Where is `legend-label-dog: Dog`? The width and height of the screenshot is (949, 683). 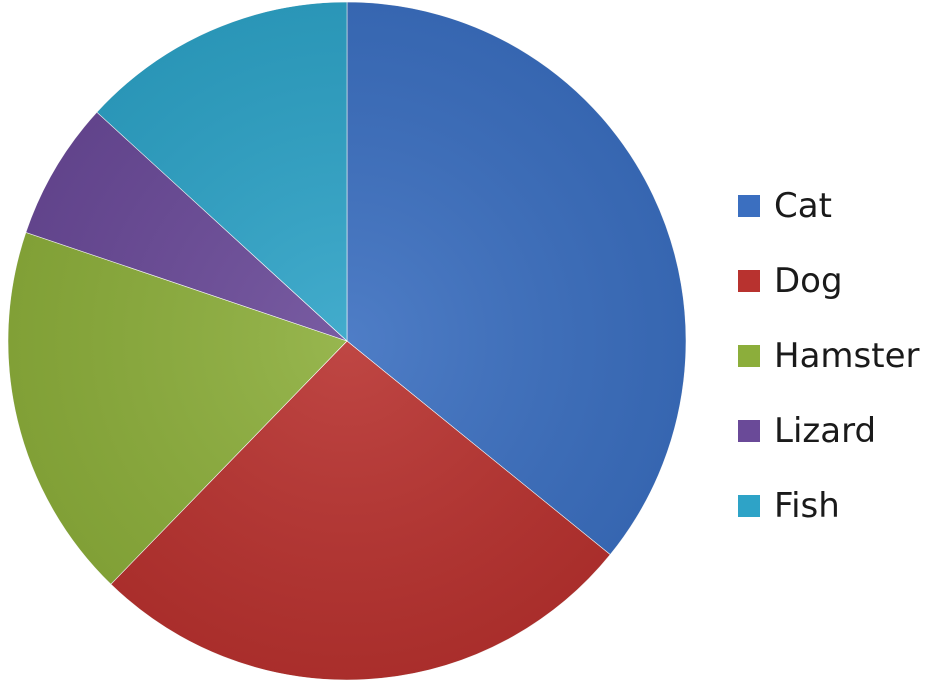 legend-label-dog: Dog is located at coordinates (808, 280).